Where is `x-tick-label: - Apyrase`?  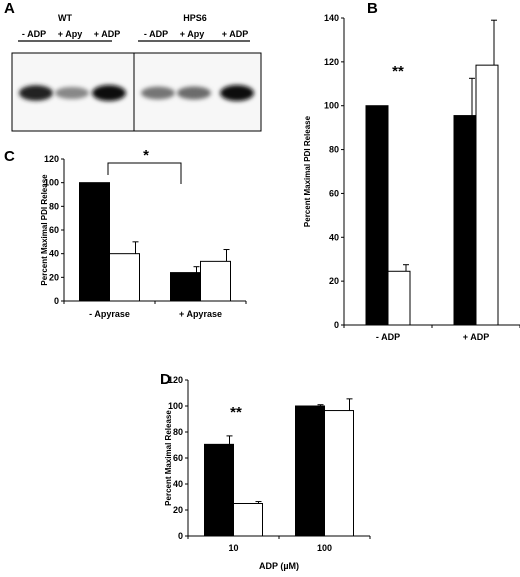 x-tick-label: - Apyrase is located at coordinates (109, 314).